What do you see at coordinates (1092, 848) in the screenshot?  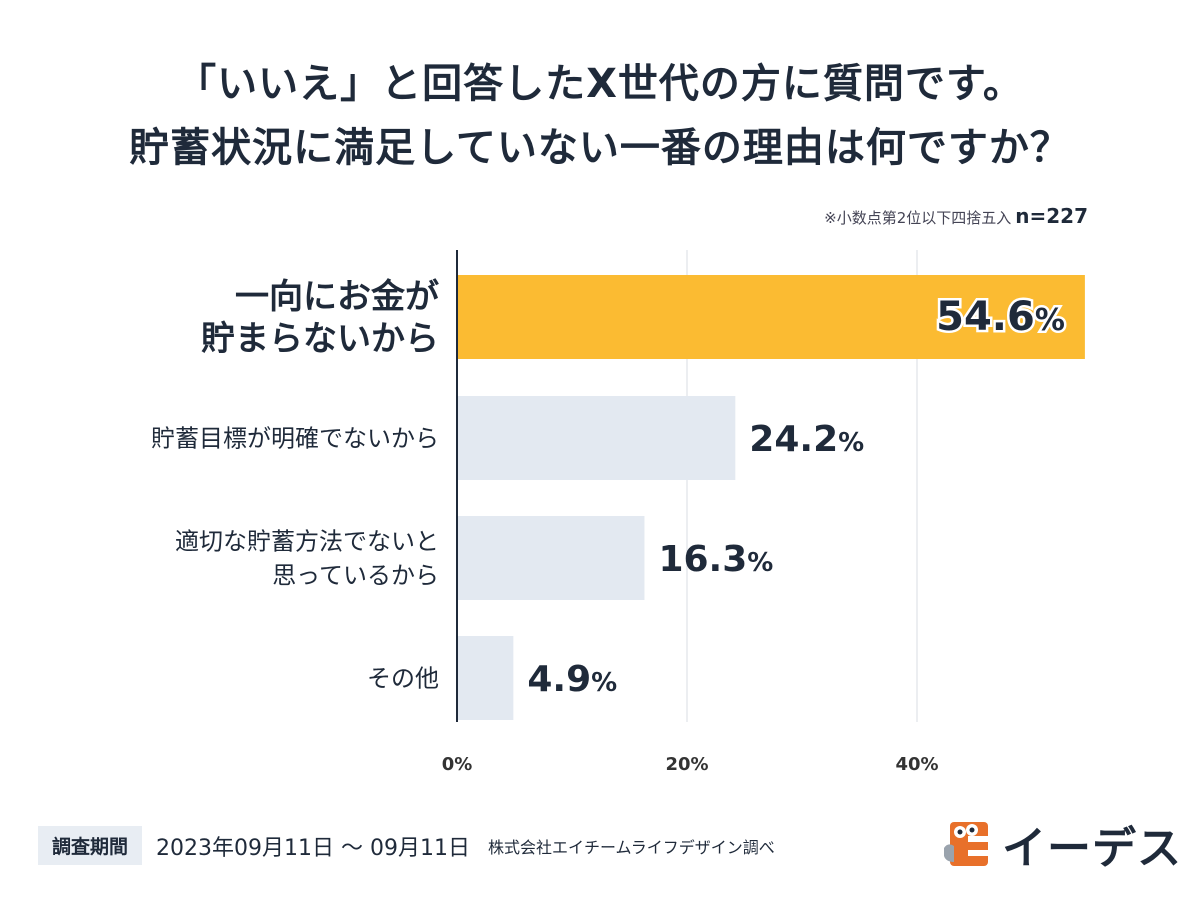 I see `logo-text: イーデス` at bounding box center [1092, 848].